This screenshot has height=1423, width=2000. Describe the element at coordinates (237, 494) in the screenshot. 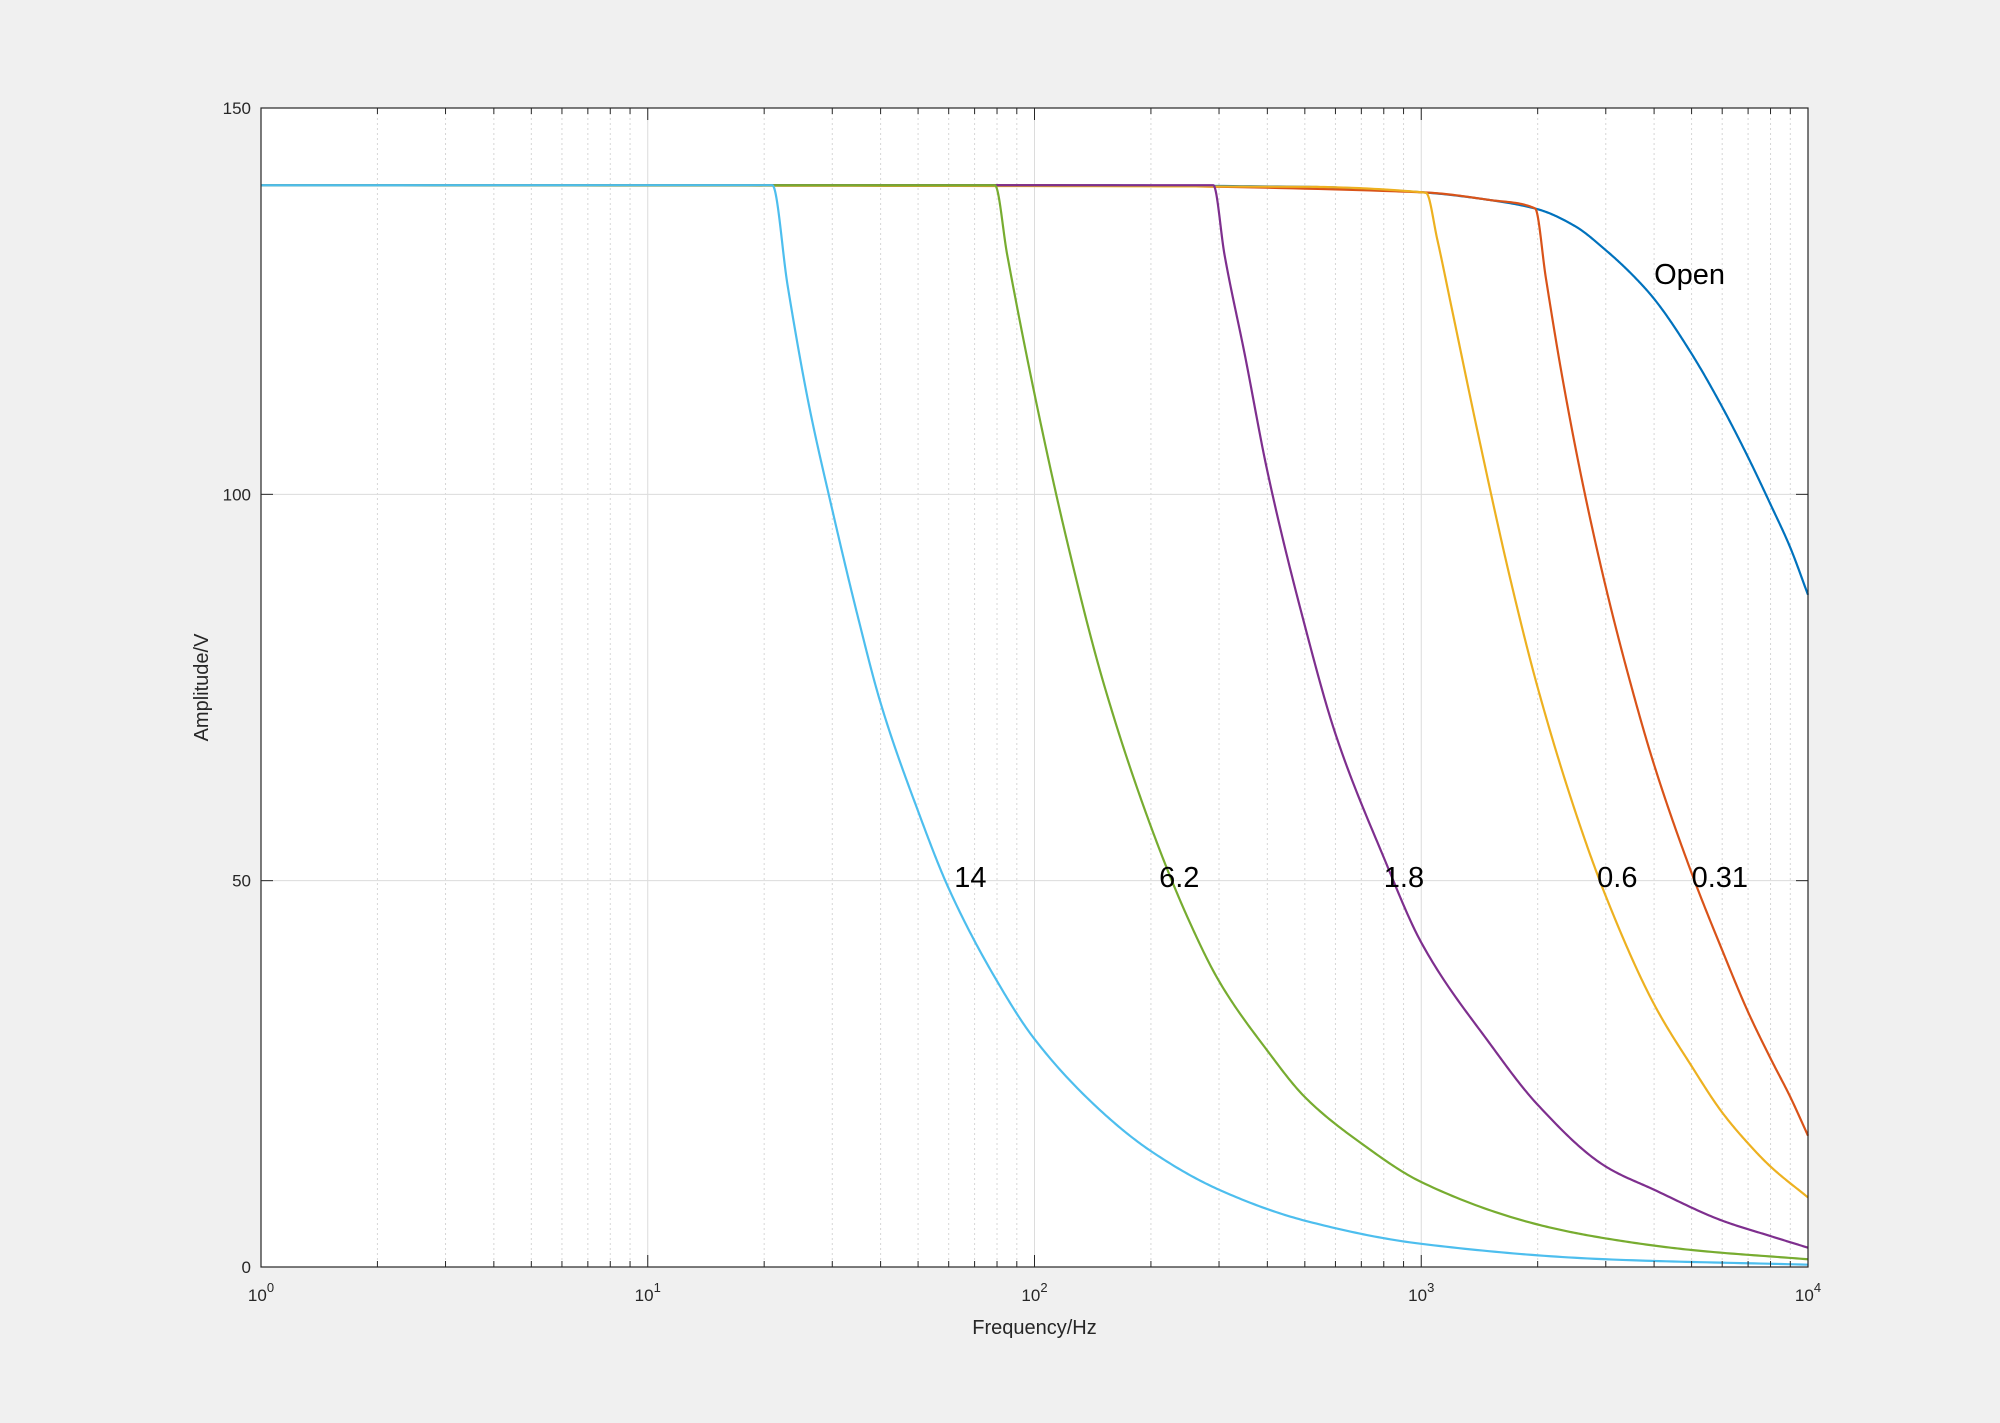

I see `y-tick-label: 100` at that location.